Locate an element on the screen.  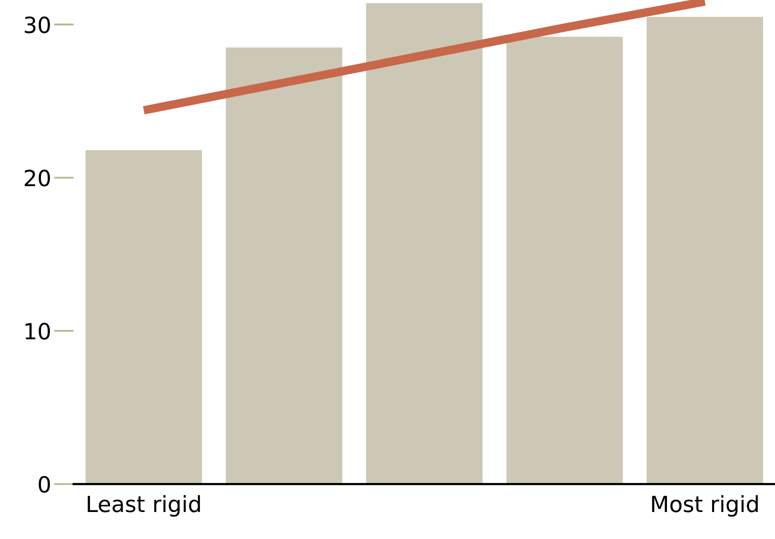
y-tick-label: 10 is located at coordinates (38, 331).